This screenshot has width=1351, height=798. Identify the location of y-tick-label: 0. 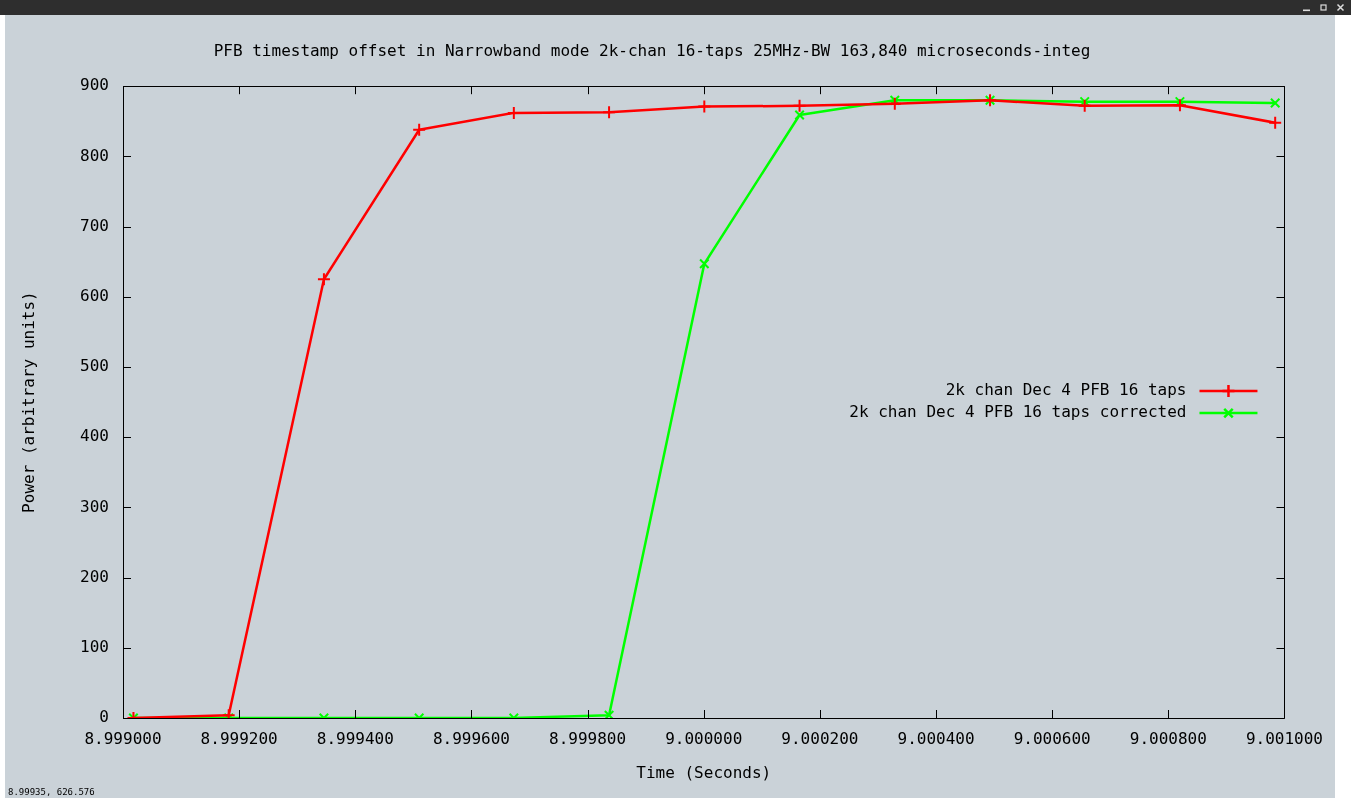
(104, 717).